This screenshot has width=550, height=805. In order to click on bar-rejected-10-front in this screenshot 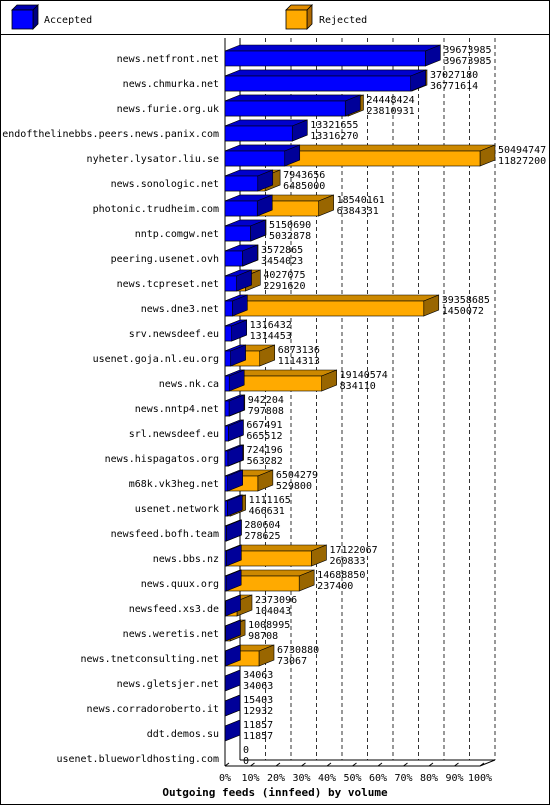, I will do `click(324, 308)`.